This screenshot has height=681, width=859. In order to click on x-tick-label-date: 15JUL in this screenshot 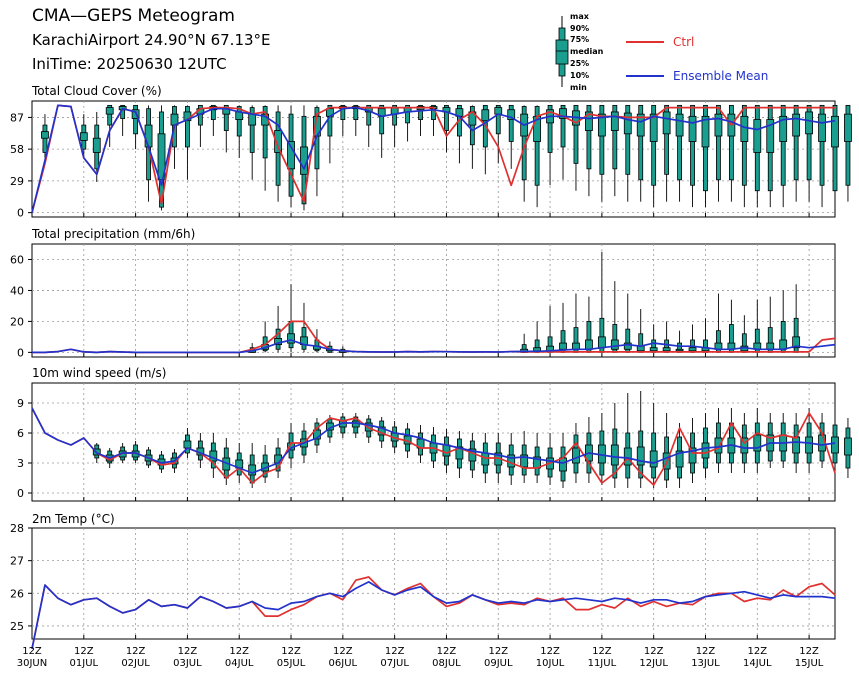, I will do `click(809, 663)`.